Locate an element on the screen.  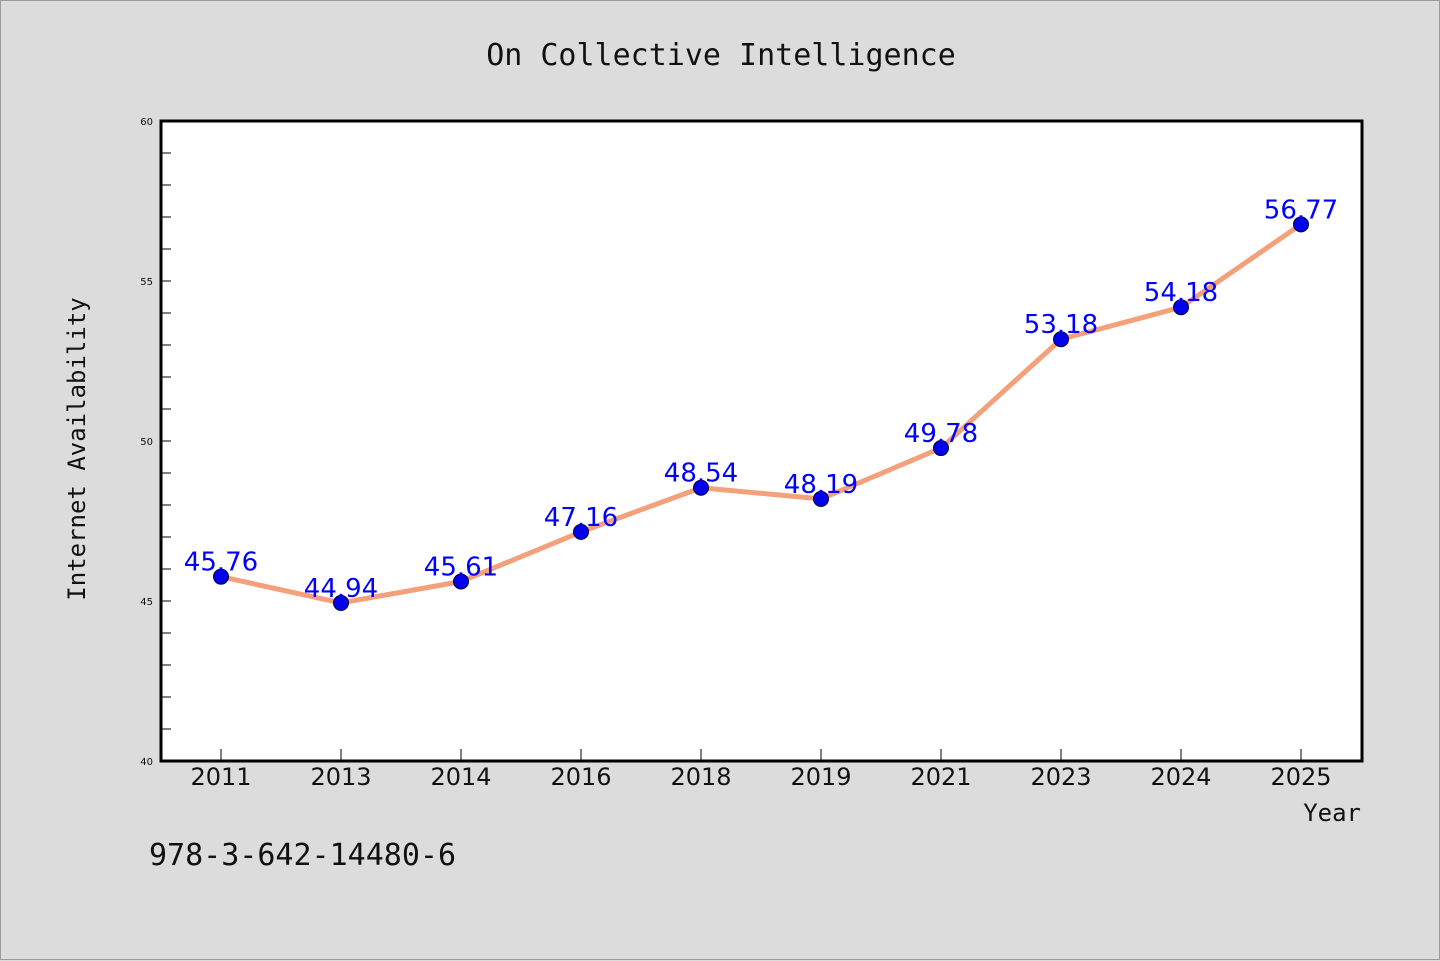
chart-title: On Collective Intelligence is located at coordinates (721, 55).